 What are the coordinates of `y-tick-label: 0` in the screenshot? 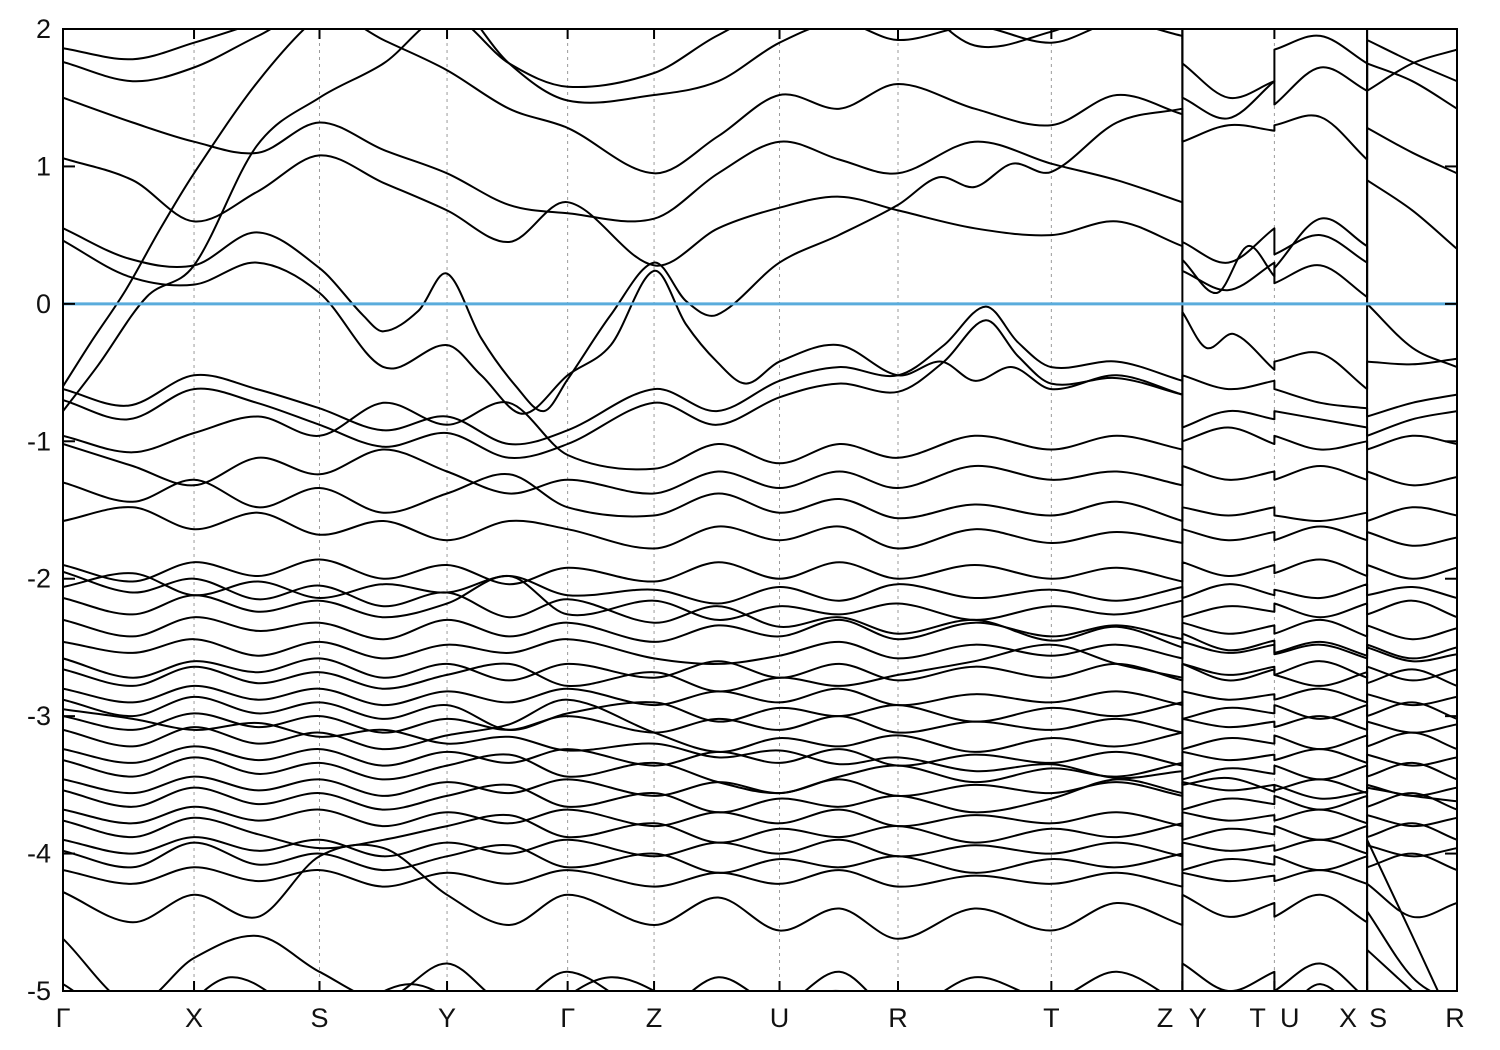 It's located at (43, 304).